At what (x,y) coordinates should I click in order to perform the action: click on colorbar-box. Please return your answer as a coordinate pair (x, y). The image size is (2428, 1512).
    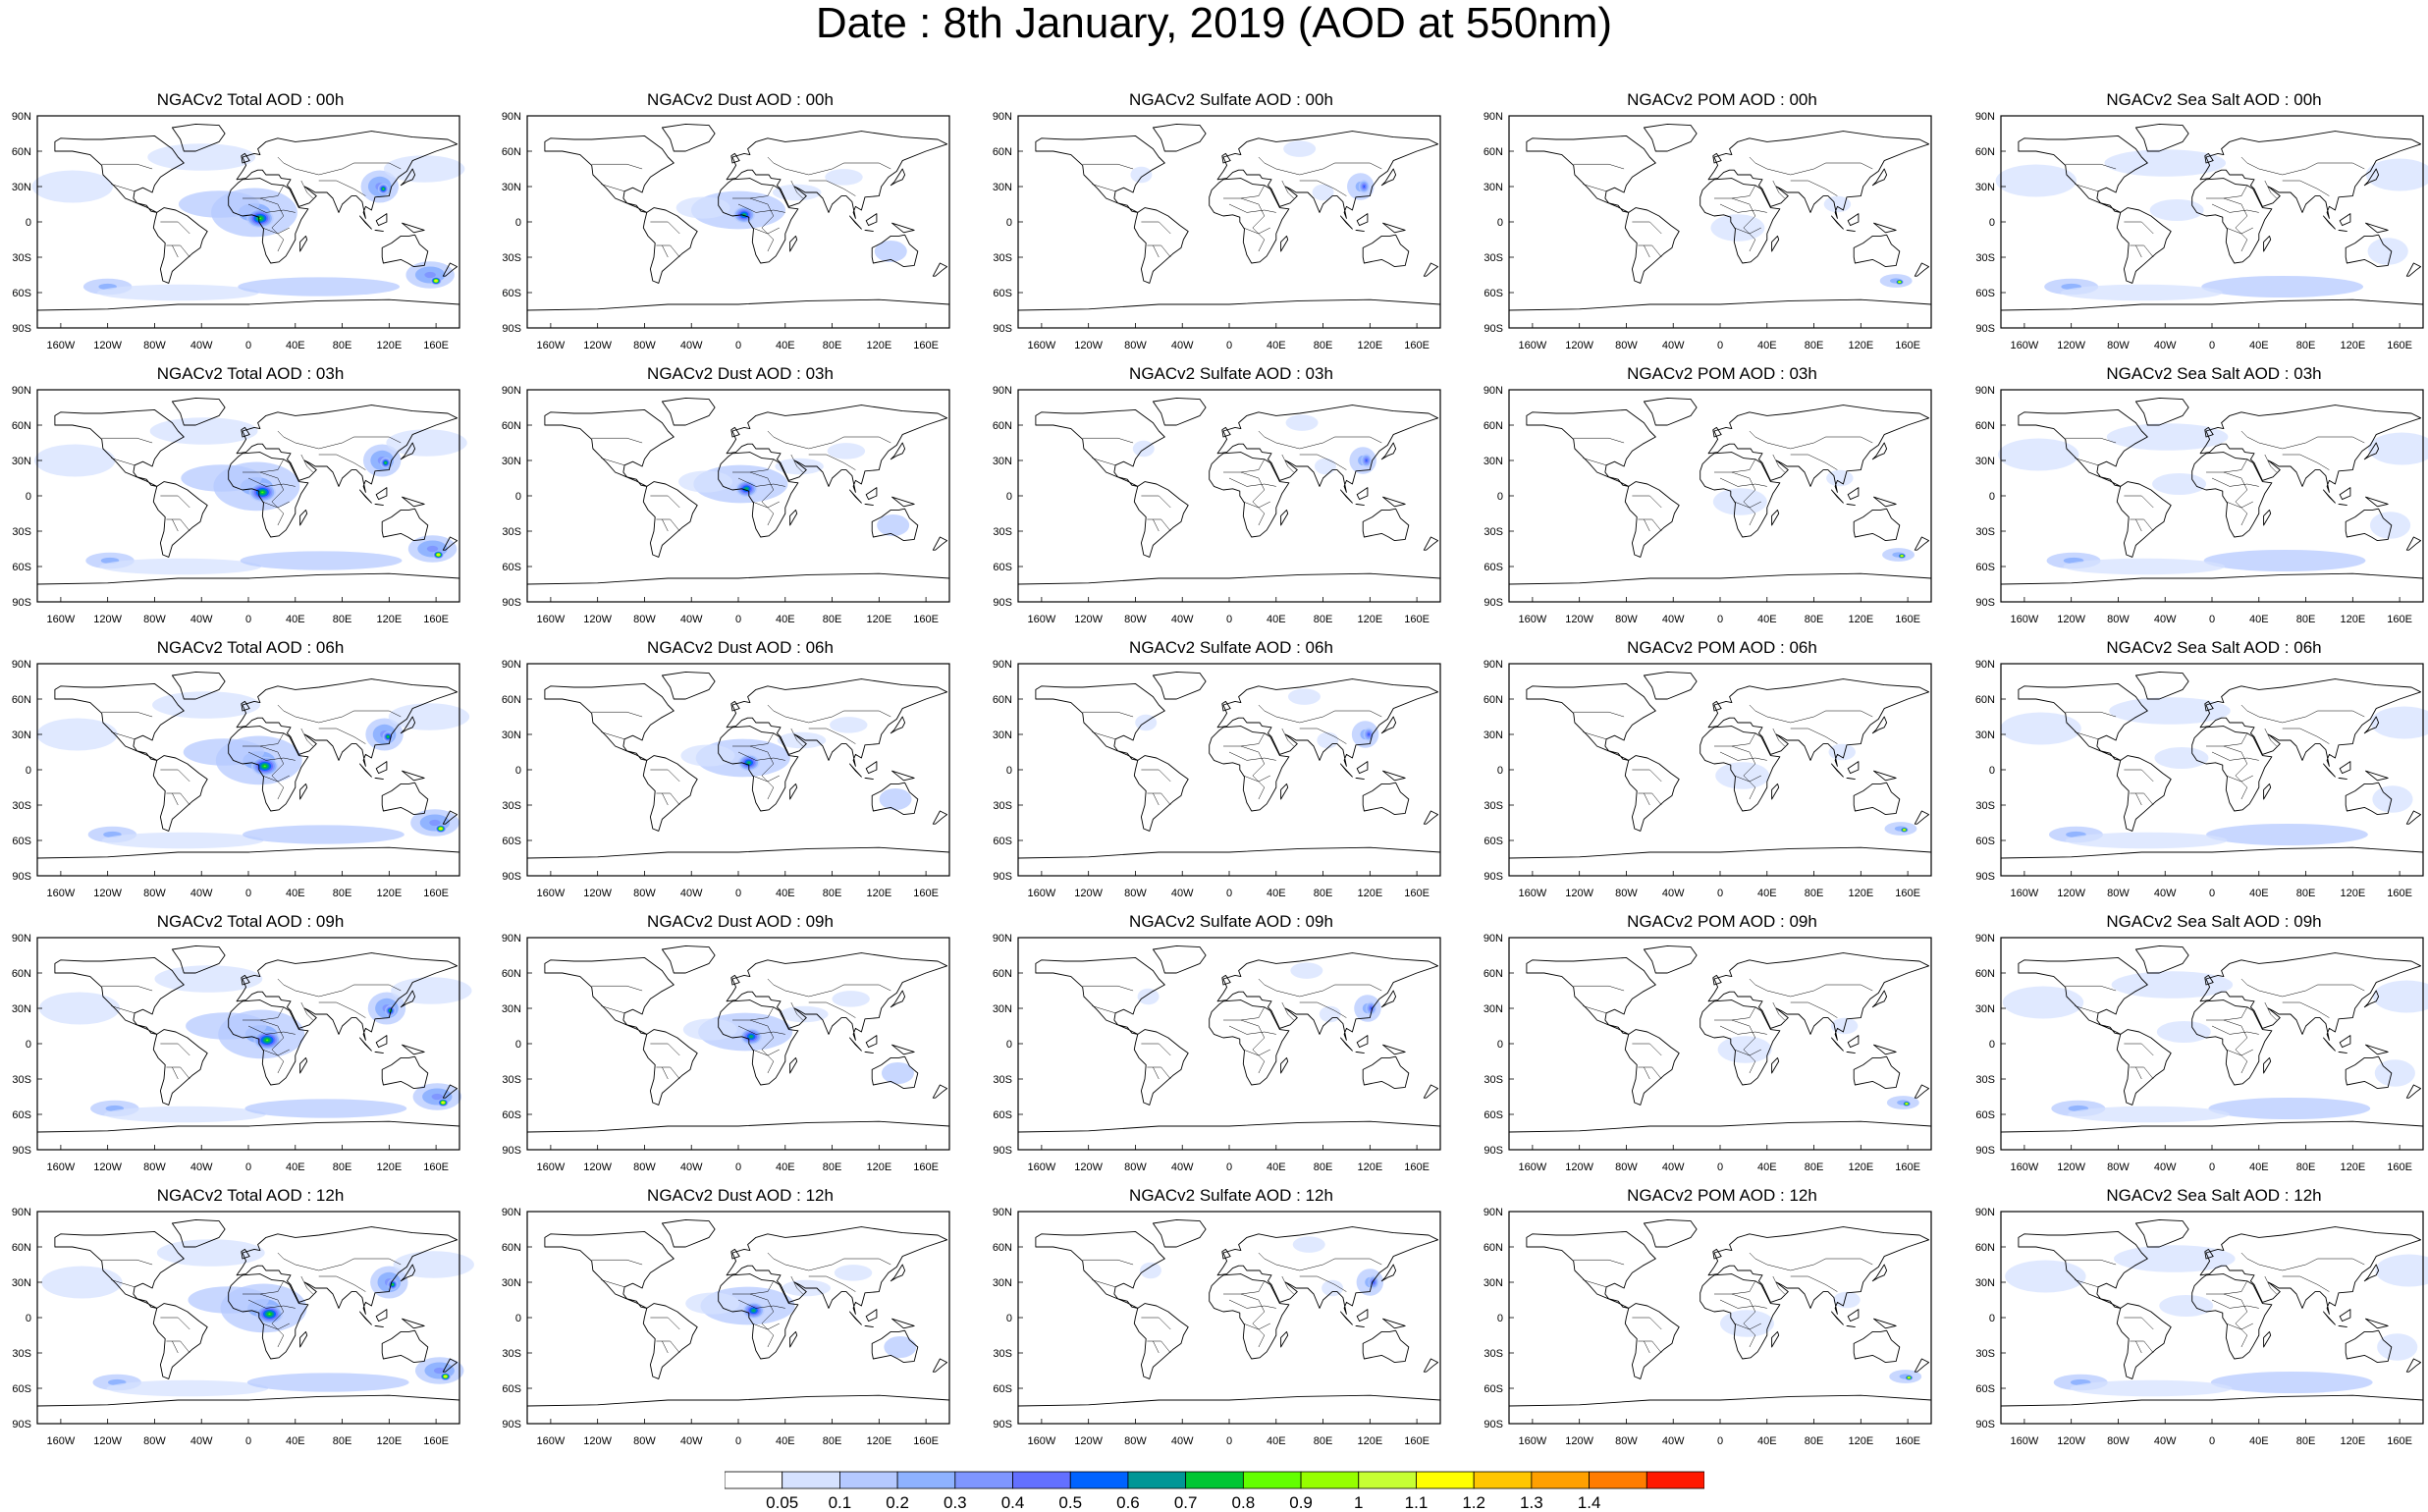
    Looking at the image, I should click on (1330, 1480).